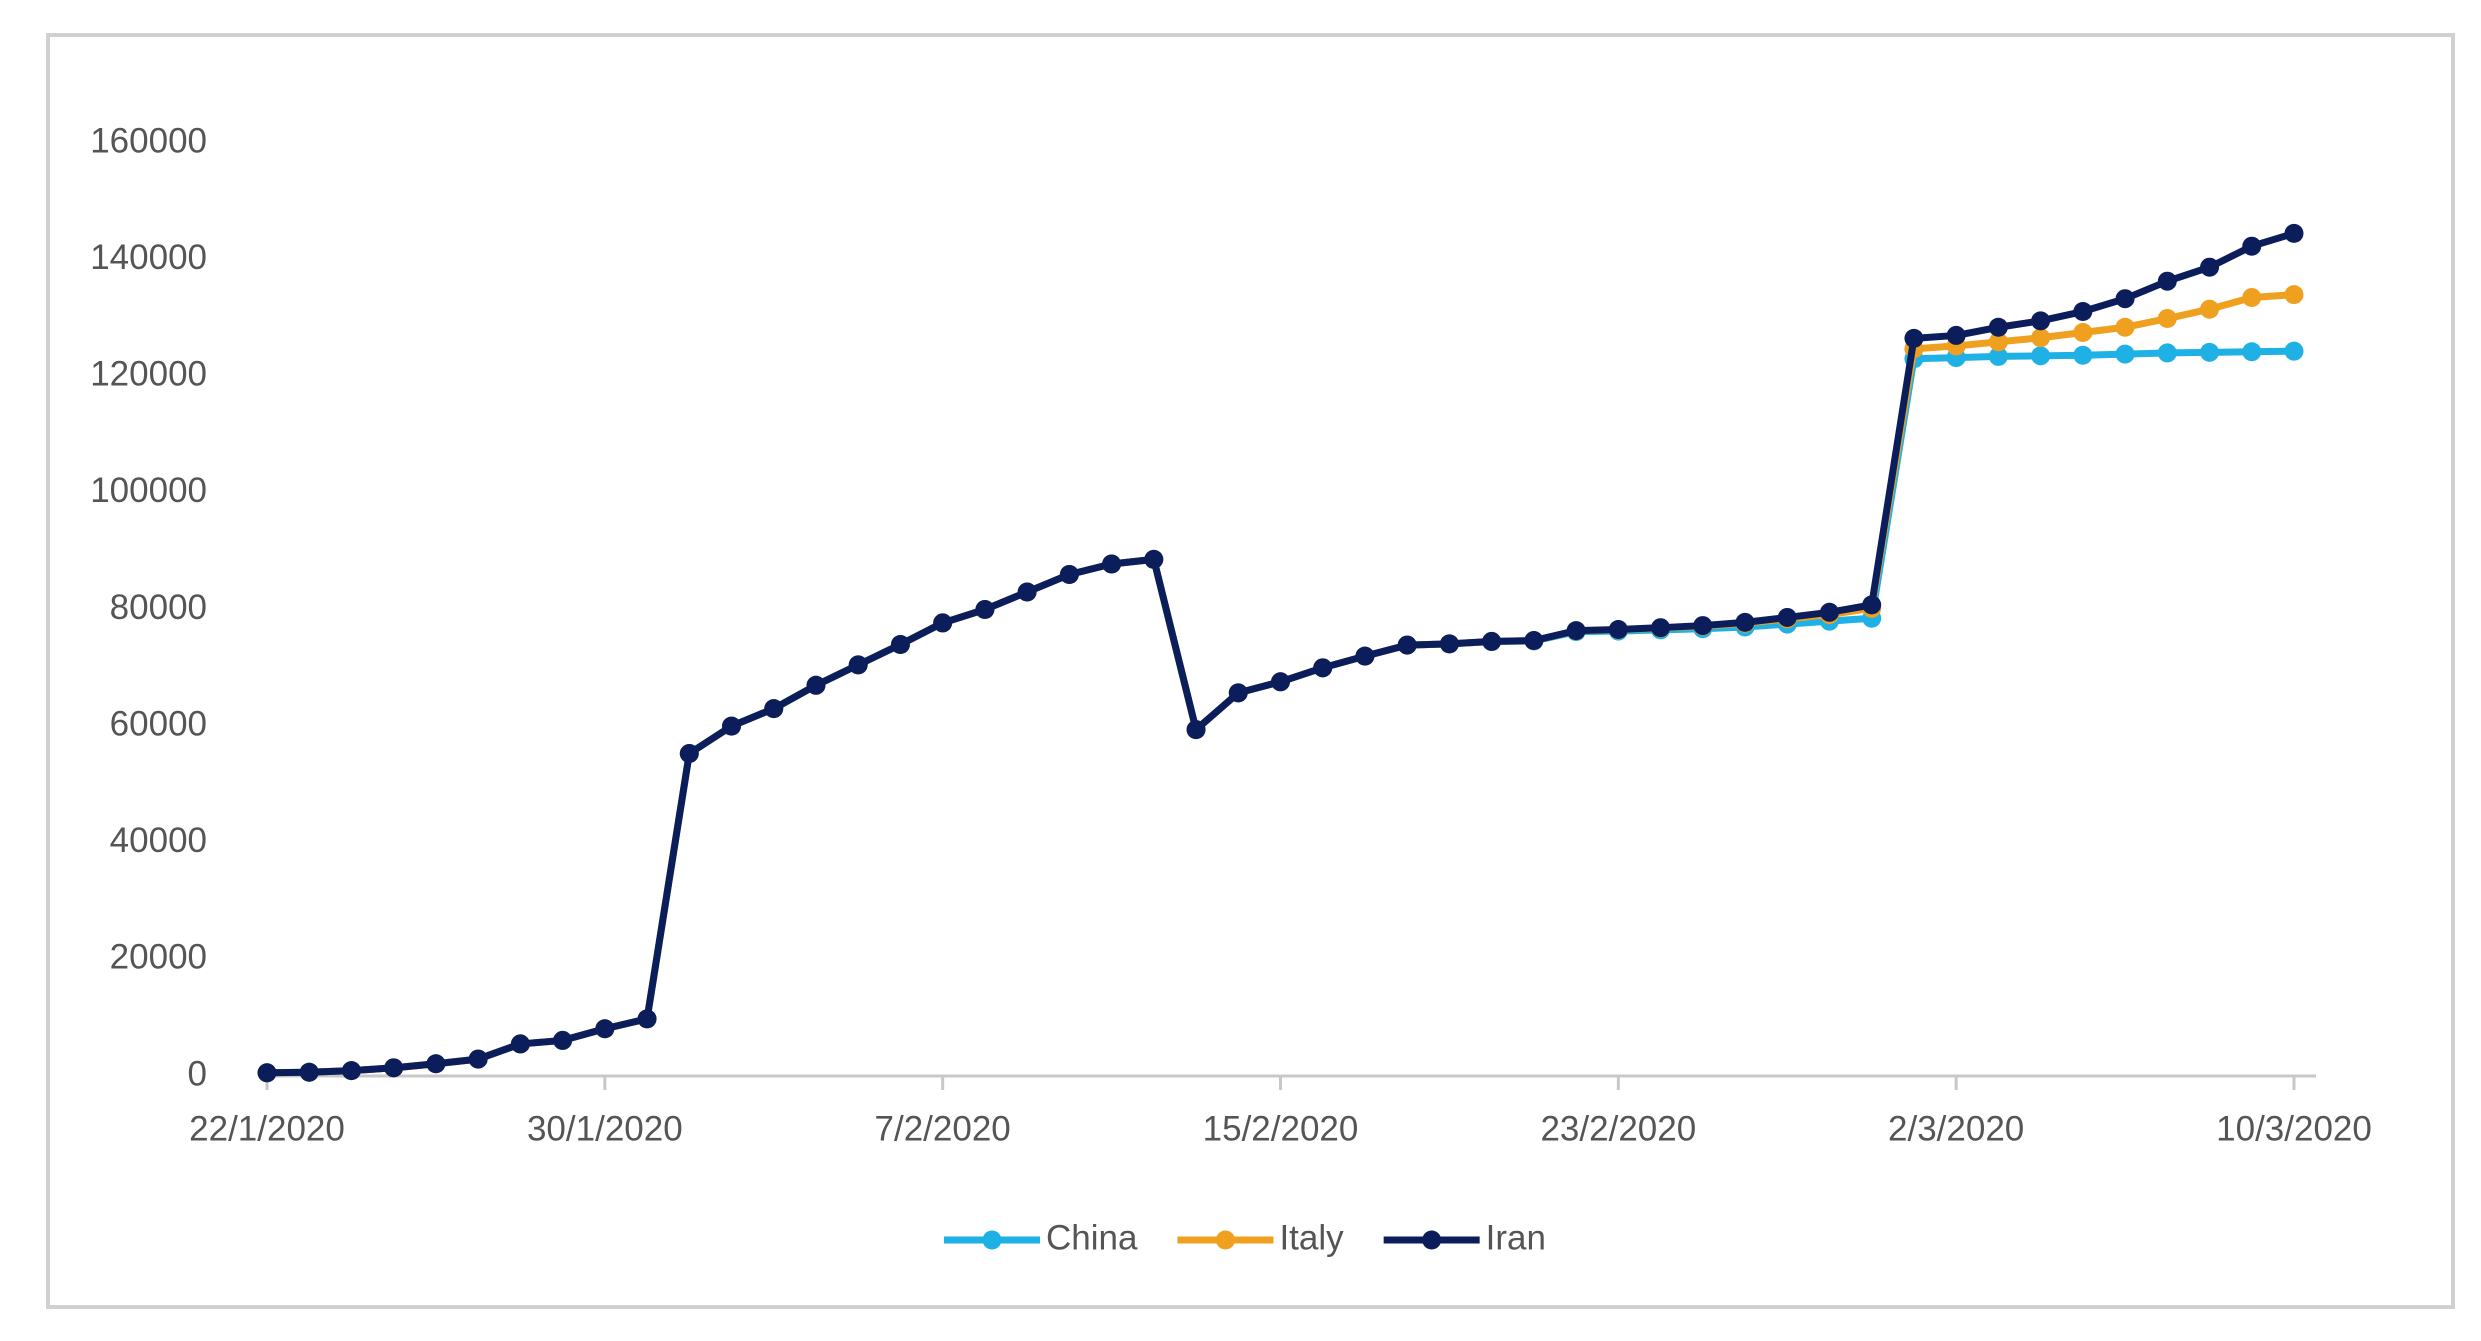 Image resolution: width=2481 pixels, height=1341 pixels. What do you see at coordinates (943, 1128) in the screenshot?
I see `x-tick-label: 7/2/2020` at bounding box center [943, 1128].